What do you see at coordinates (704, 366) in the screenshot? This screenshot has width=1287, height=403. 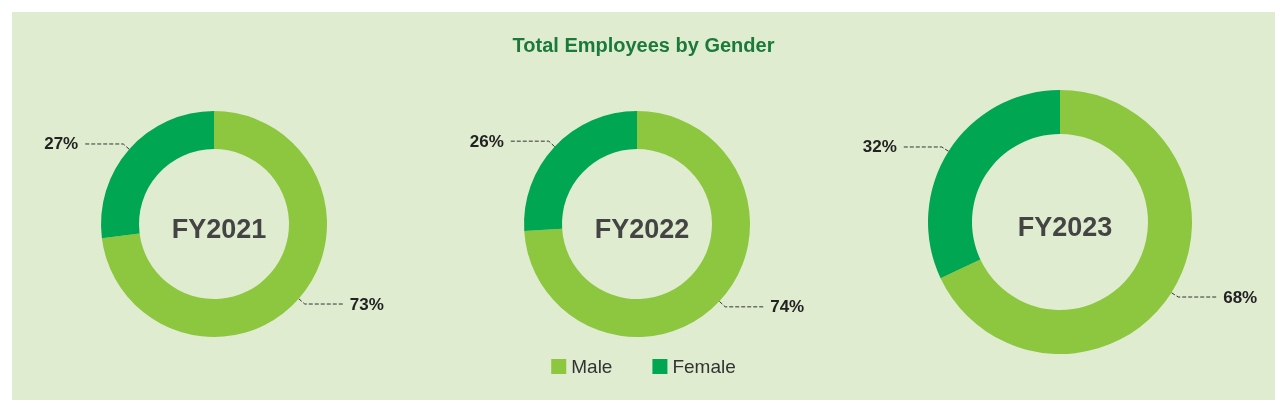 I see `legend-label: Female` at bounding box center [704, 366].